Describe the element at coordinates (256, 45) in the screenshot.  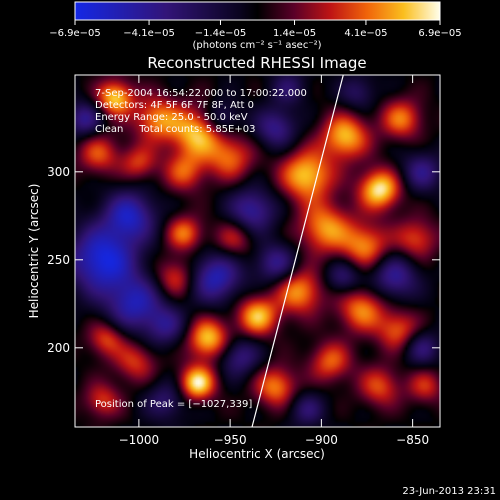
I see `colorbar-units: (photons cm⁻² s⁻¹ asec⁻²)` at that location.